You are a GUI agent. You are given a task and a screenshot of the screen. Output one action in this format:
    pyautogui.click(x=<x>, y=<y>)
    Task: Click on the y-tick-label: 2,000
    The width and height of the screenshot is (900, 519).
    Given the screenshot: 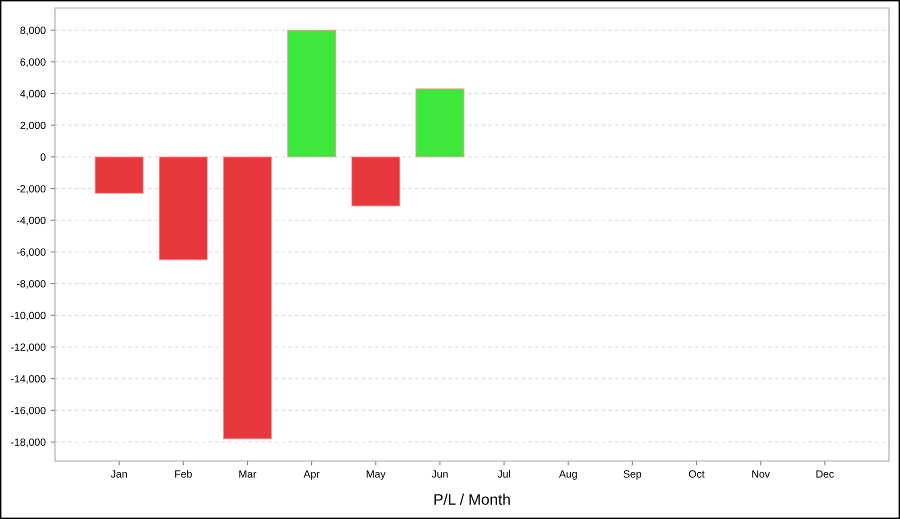 What is the action you would take?
    pyautogui.click(x=33, y=126)
    